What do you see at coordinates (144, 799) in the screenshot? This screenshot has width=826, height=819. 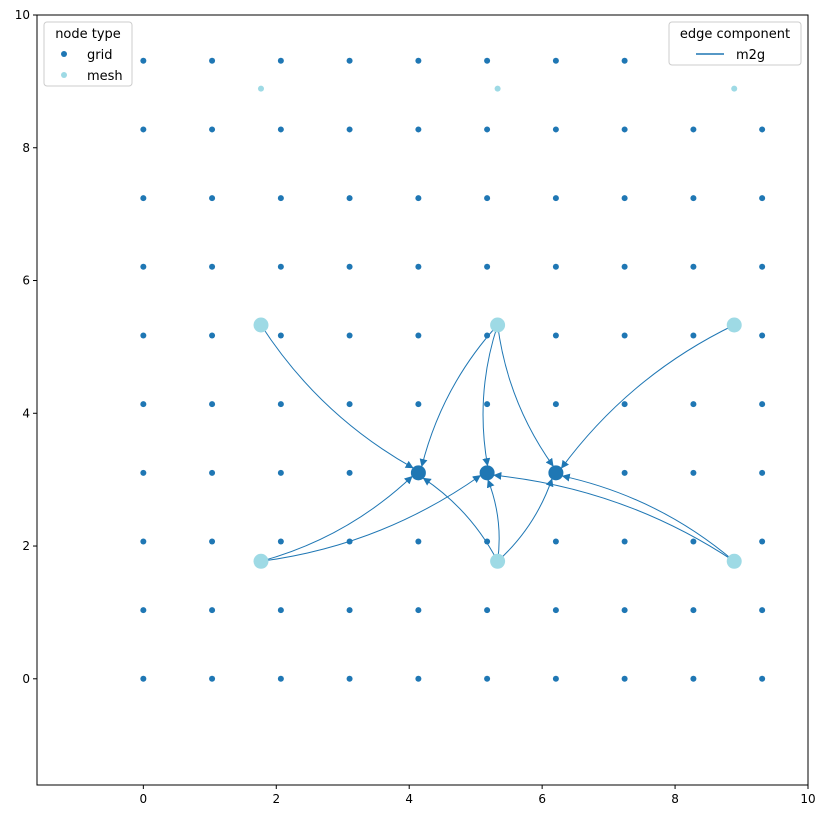 I see `x-tick-label: 0` at bounding box center [144, 799].